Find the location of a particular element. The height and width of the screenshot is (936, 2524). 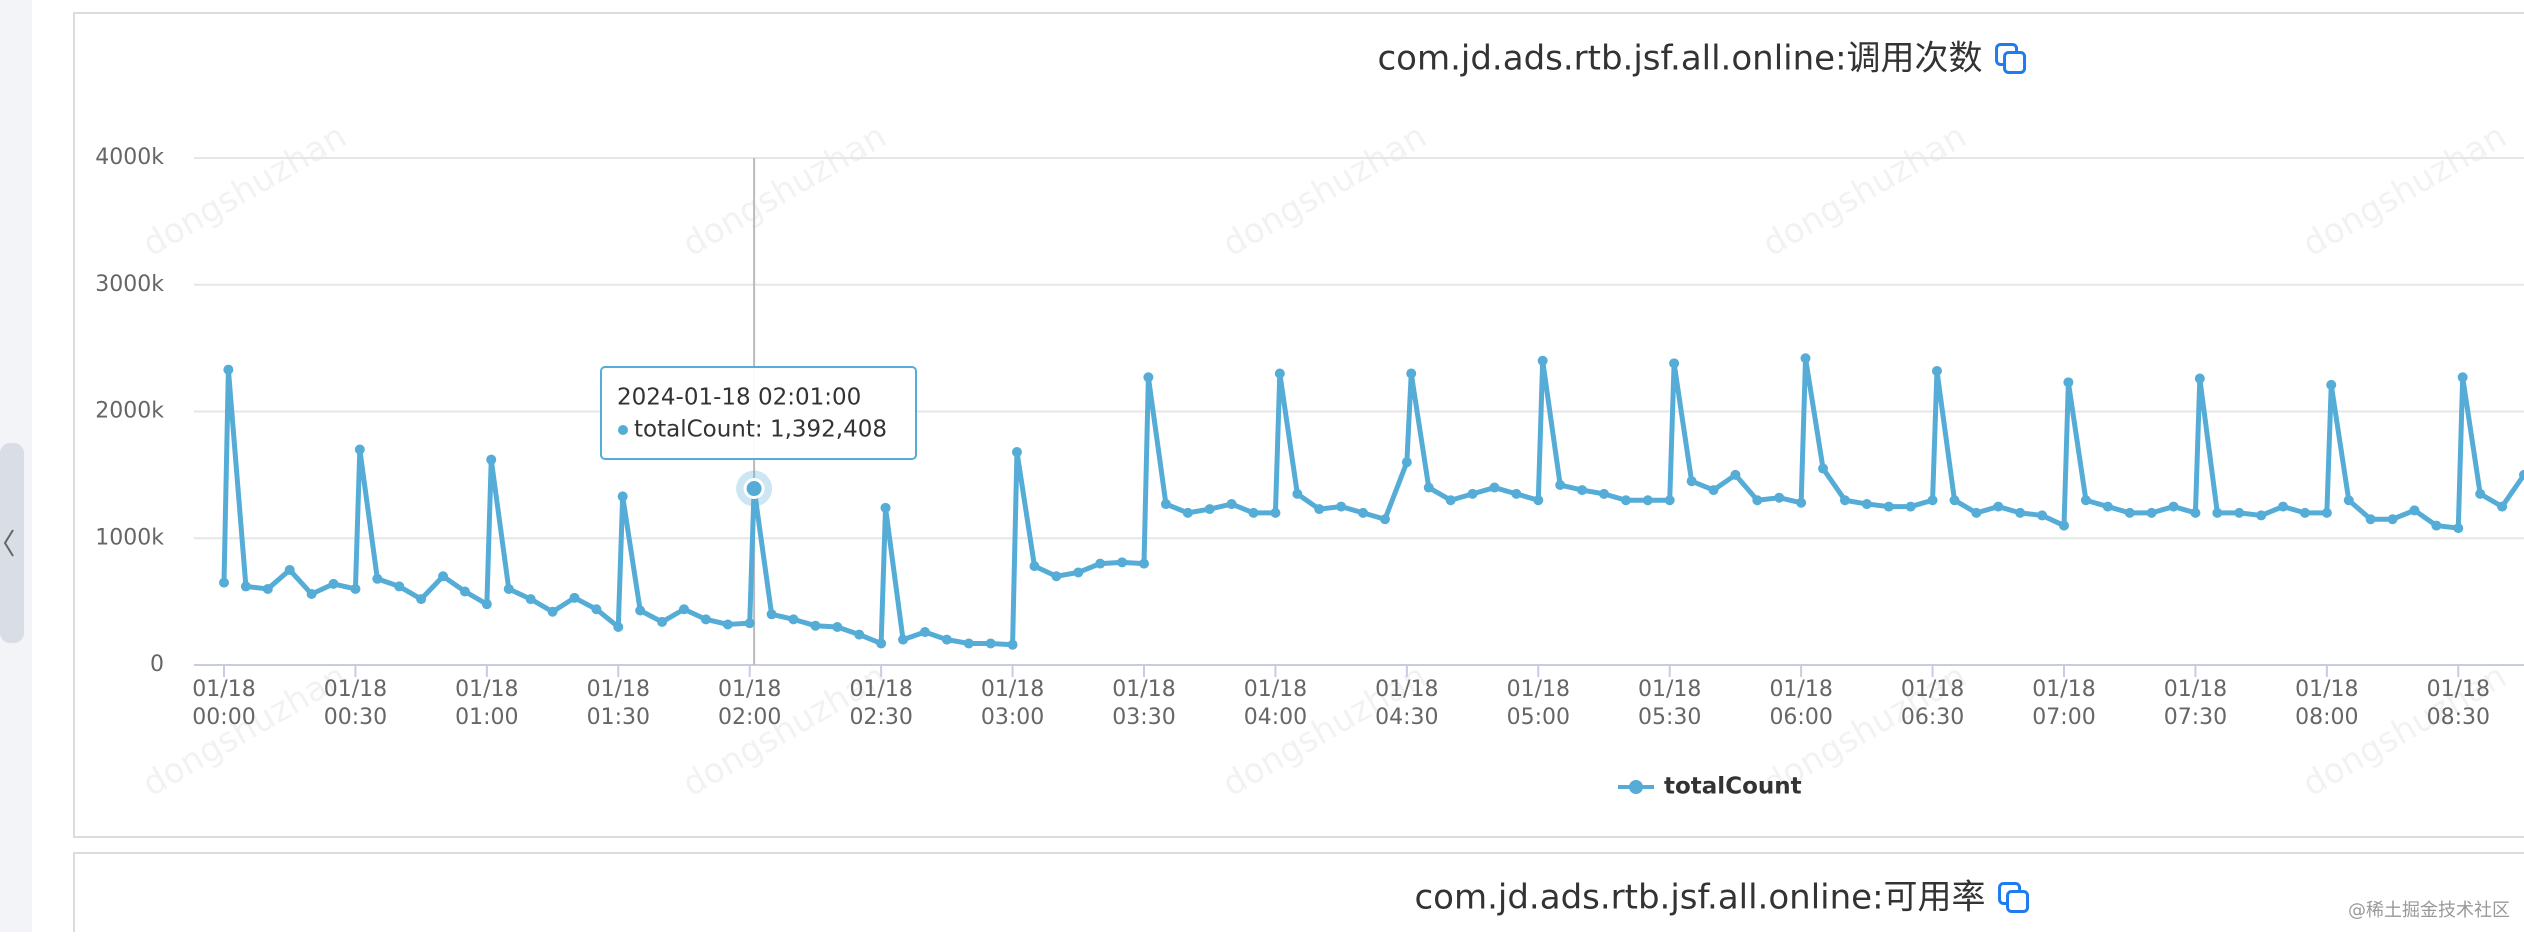

collapse-tab is located at coordinates (12, 543).